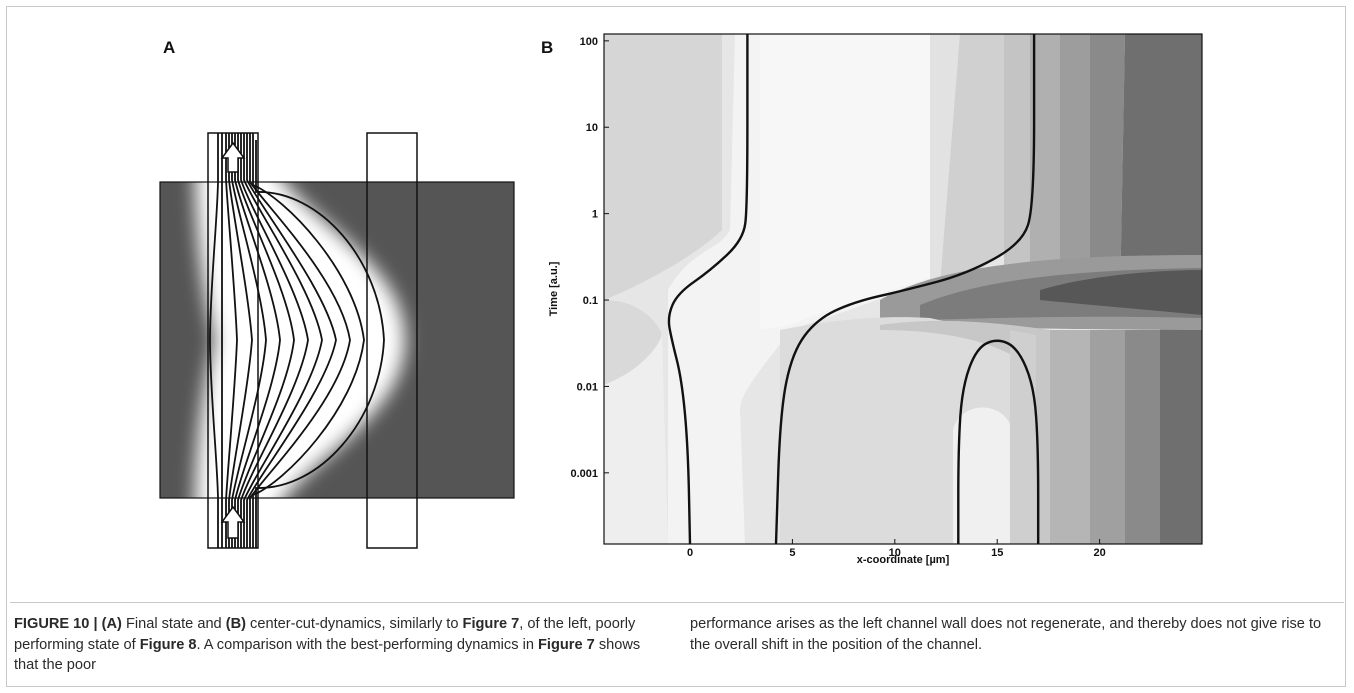 The width and height of the screenshot is (1354, 693). Describe the element at coordinates (895, 553) in the screenshot. I see `x-tick-label: 10` at that location.